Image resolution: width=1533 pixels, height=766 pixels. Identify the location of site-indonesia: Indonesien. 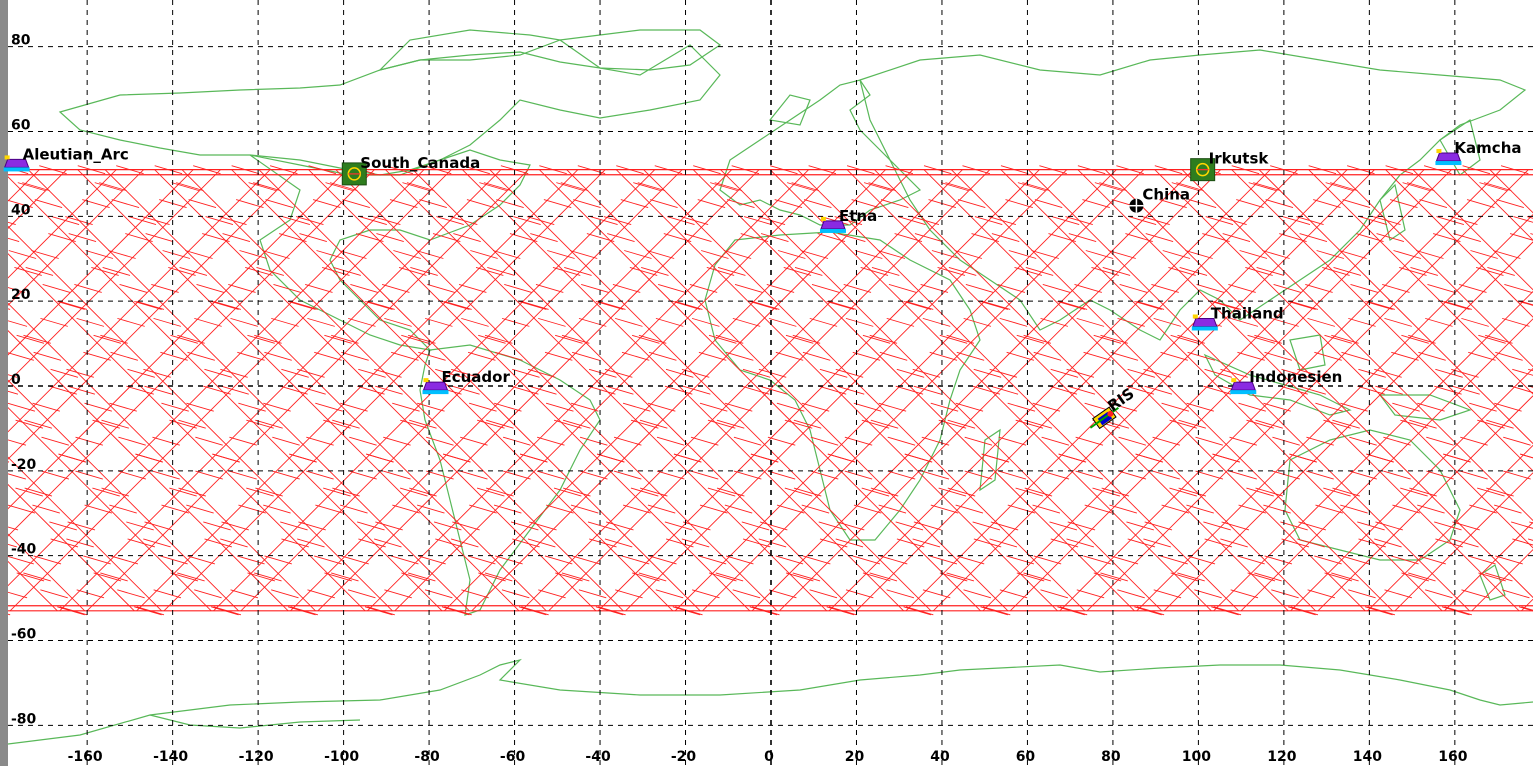
(1286, 381).